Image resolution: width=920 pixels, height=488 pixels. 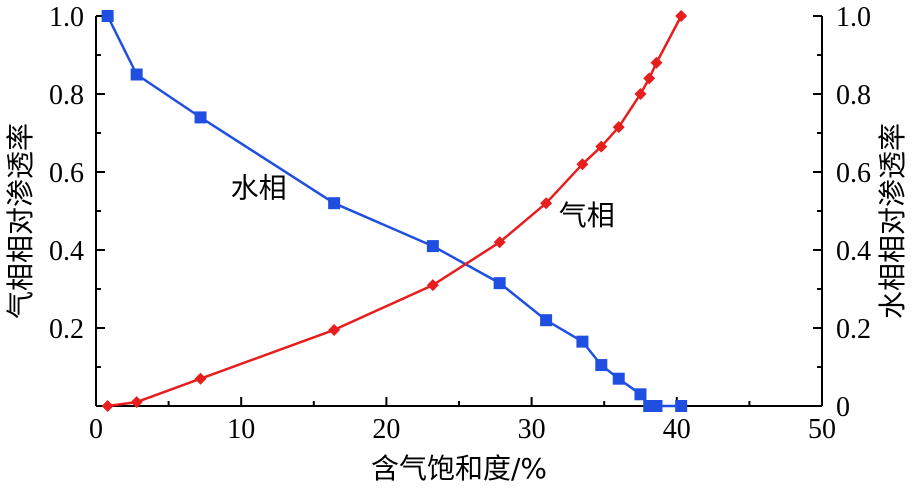 I want to click on annotation-water-phase: 水相, so click(x=259, y=188).